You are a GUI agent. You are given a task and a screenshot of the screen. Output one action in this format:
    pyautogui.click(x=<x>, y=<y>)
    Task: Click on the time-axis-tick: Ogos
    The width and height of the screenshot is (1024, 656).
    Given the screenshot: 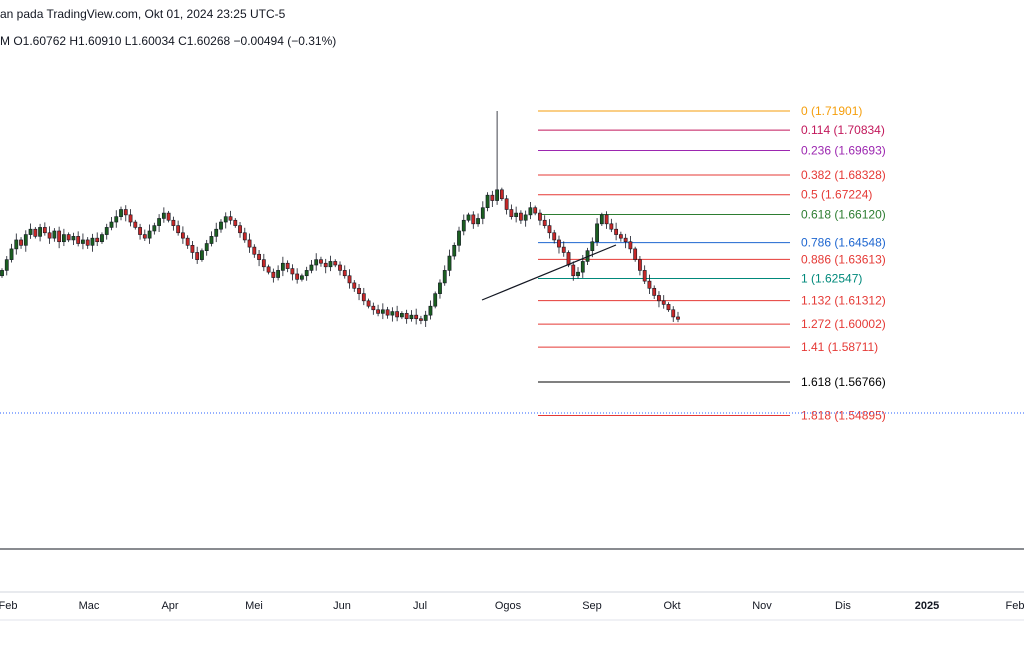 What is the action you would take?
    pyautogui.click(x=508, y=606)
    